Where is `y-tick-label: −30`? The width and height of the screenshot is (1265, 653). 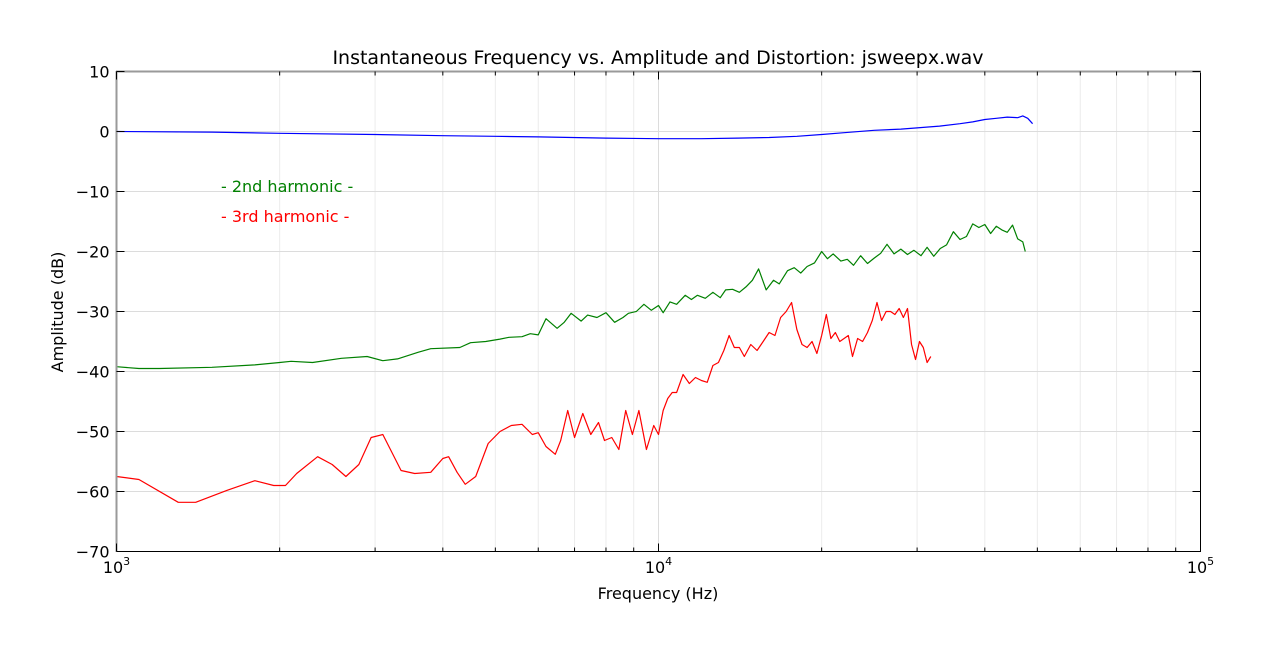 y-tick-label: −30 is located at coordinates (93, 312).